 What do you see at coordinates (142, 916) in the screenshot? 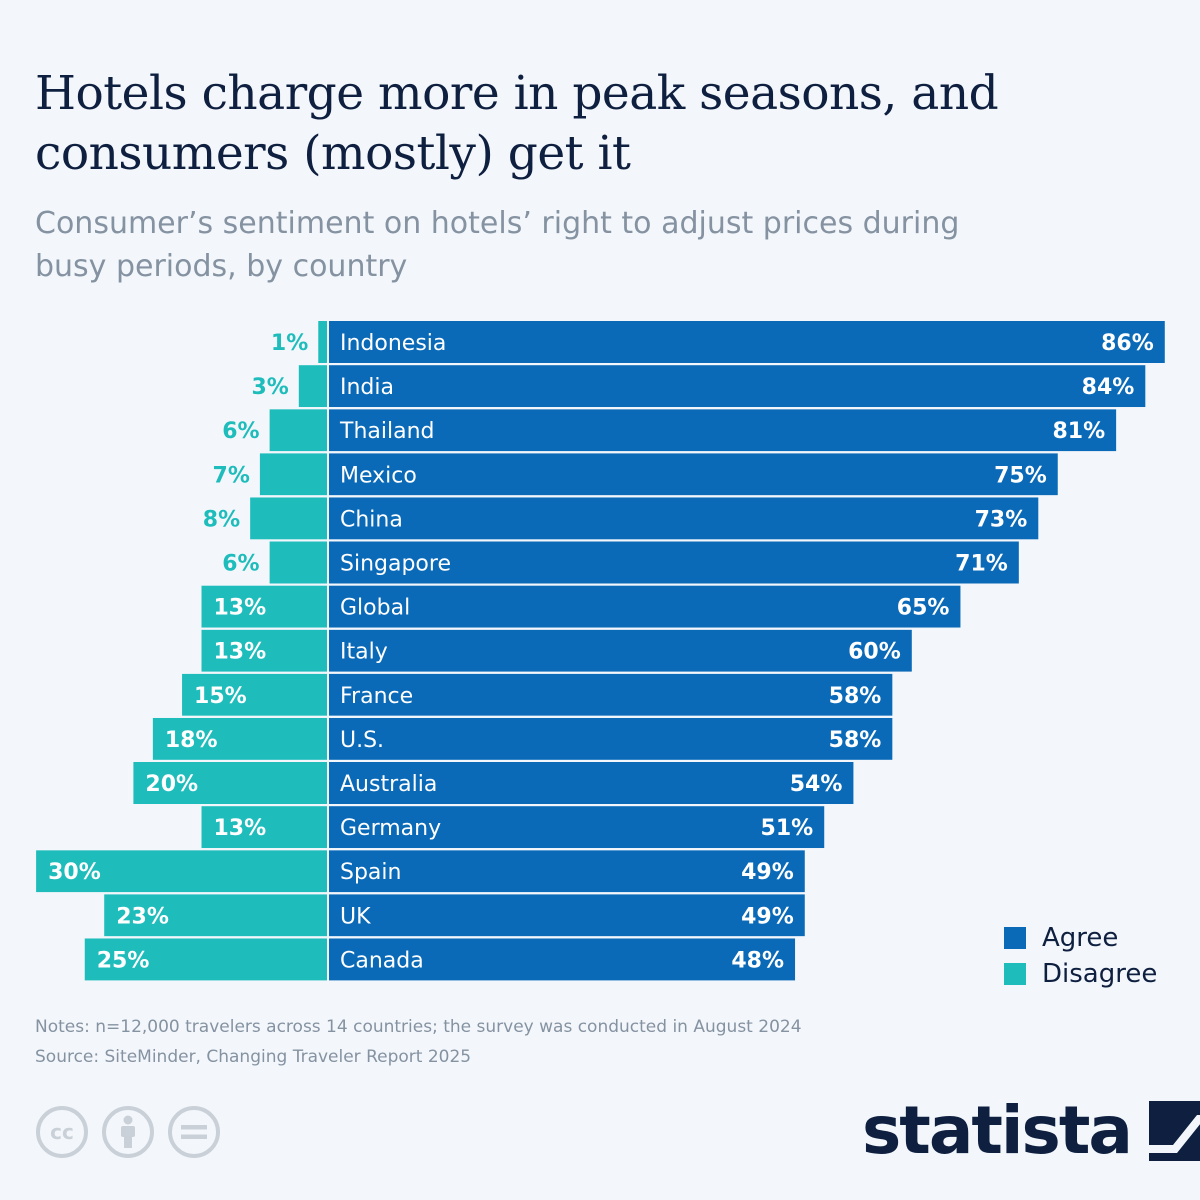
I see `value-label-disagree-uk: 23%` at bounding box center [142, 916].